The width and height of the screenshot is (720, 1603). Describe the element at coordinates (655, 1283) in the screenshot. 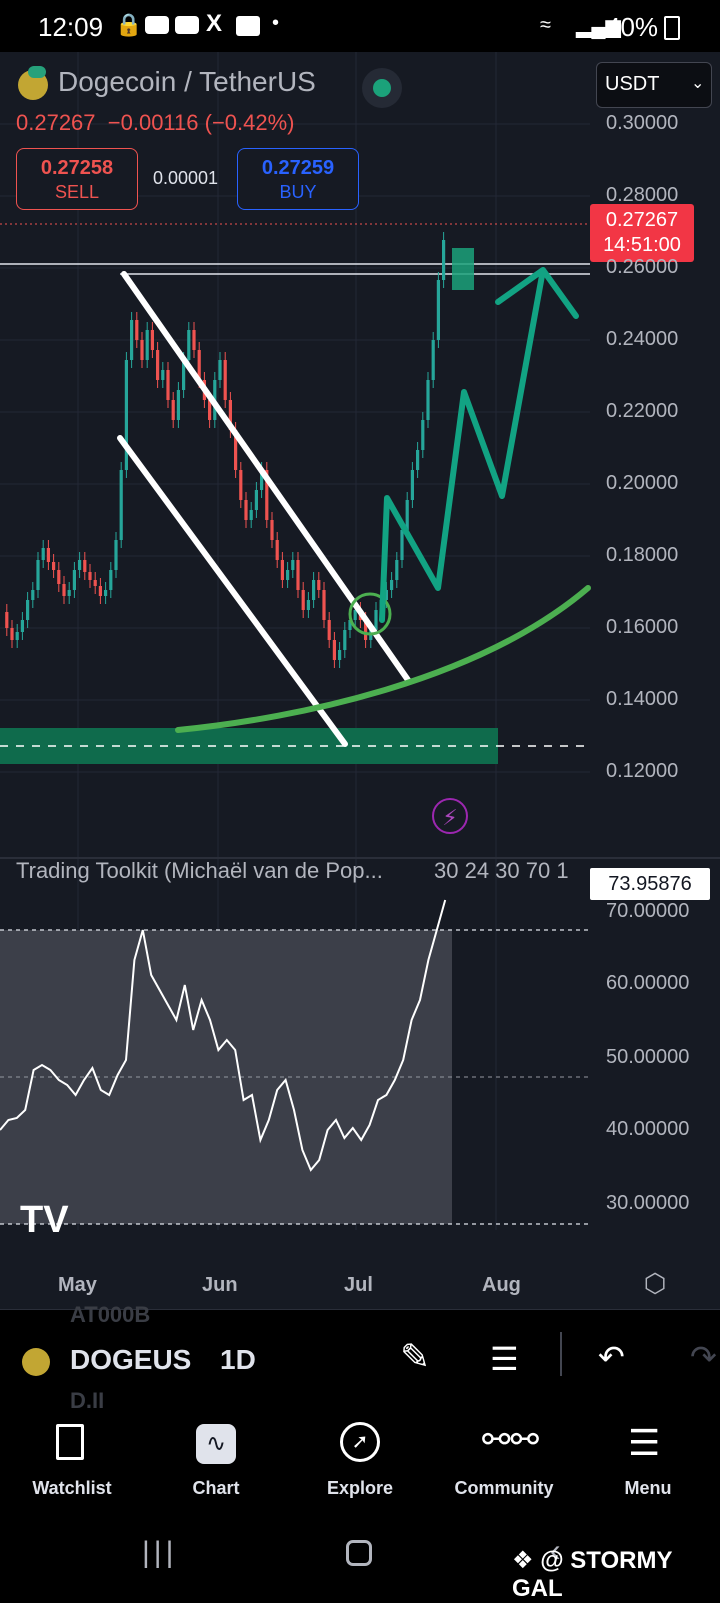

I see `settings-hex-icon: ⬡` at that location.